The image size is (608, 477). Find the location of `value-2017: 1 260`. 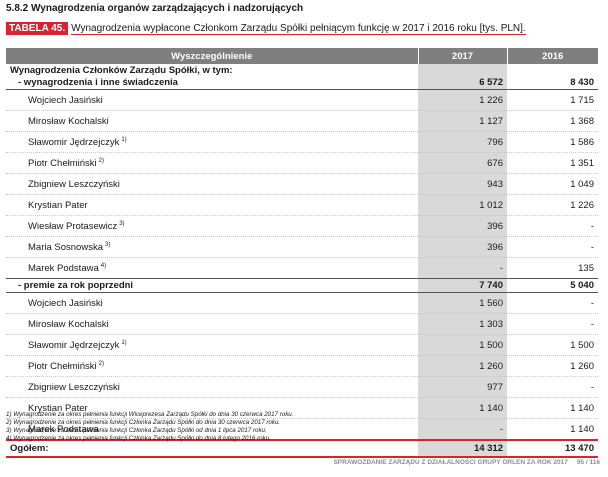

value-2017: 1 260 is located at coordinates (462, 366).